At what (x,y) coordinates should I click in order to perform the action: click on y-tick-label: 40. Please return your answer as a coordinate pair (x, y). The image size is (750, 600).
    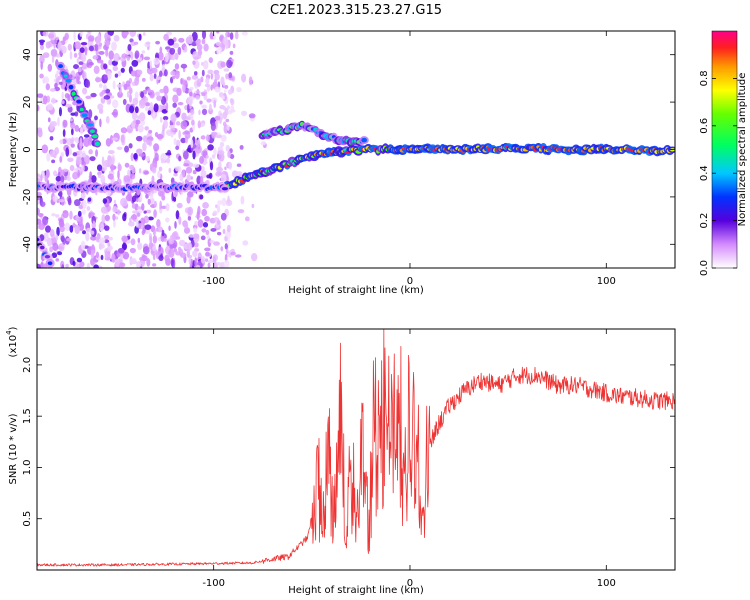
    Looking at the image, I should click on (27, 54).